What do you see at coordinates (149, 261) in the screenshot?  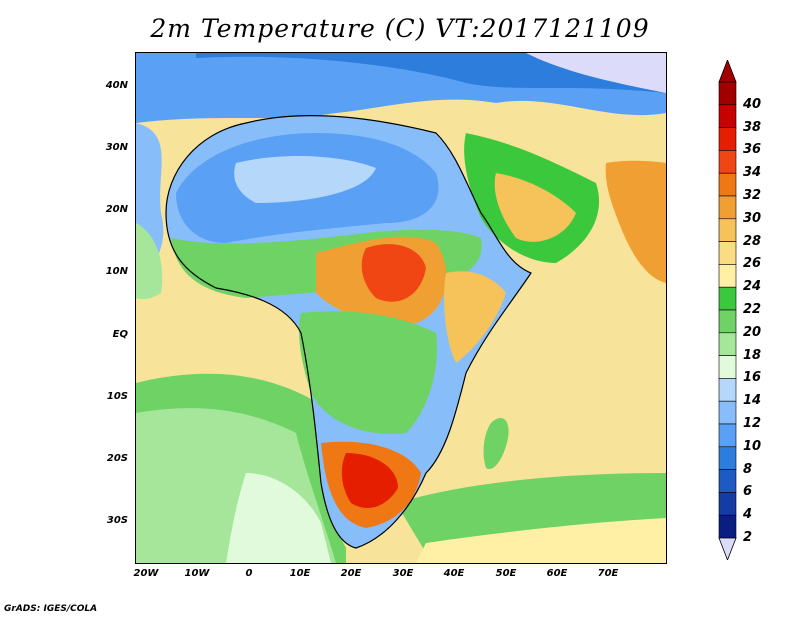 I see `atlantic-green` at bounding box center [149, 261].